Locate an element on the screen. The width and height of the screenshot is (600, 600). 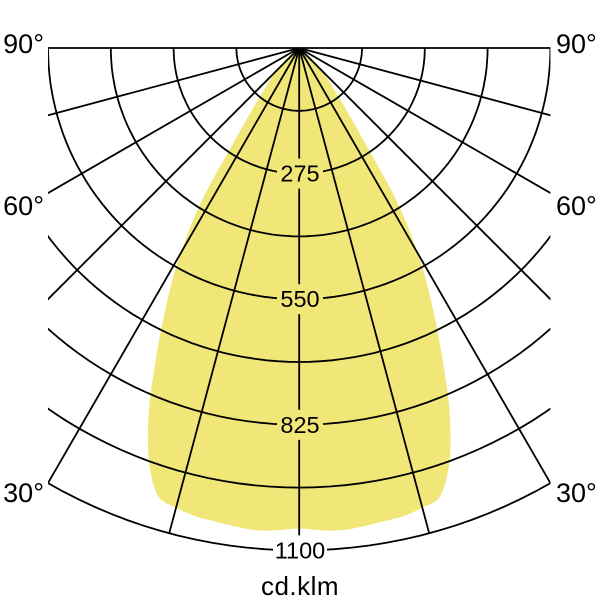
radial-tick-label: 1100 is located at coordinates (300, 550).